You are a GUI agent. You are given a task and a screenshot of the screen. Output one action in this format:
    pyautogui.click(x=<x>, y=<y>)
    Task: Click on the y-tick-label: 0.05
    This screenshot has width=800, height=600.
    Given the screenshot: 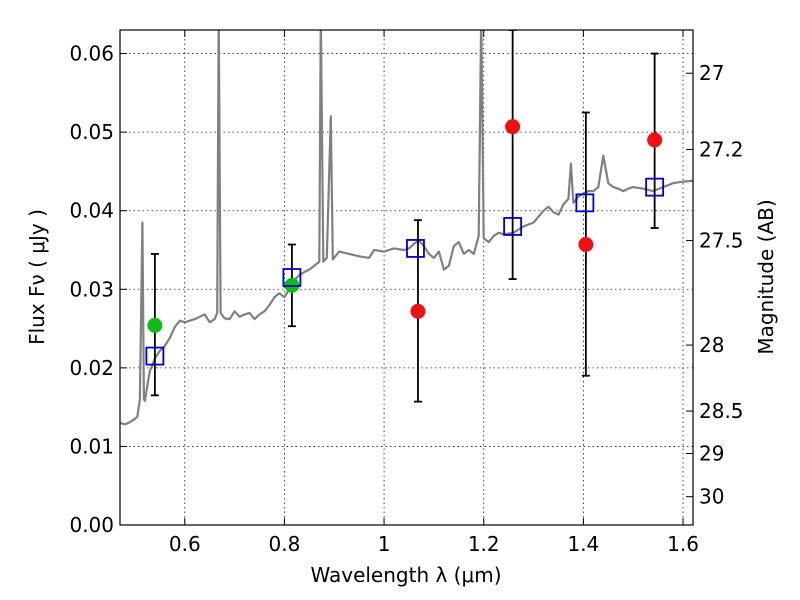 What is the action you would take?
    pyautogui.click(x=91, y=132)
    